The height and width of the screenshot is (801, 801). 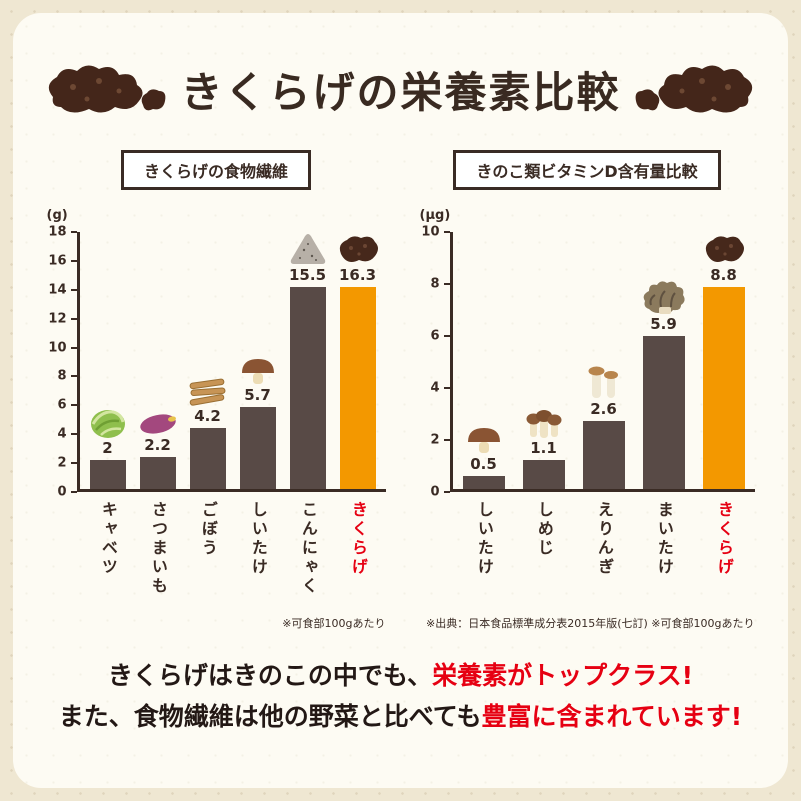 What do you see at coordinates (57, 290) in the screenshot?
I see `y-tick-label: 14` at bounding box center [57, 290].